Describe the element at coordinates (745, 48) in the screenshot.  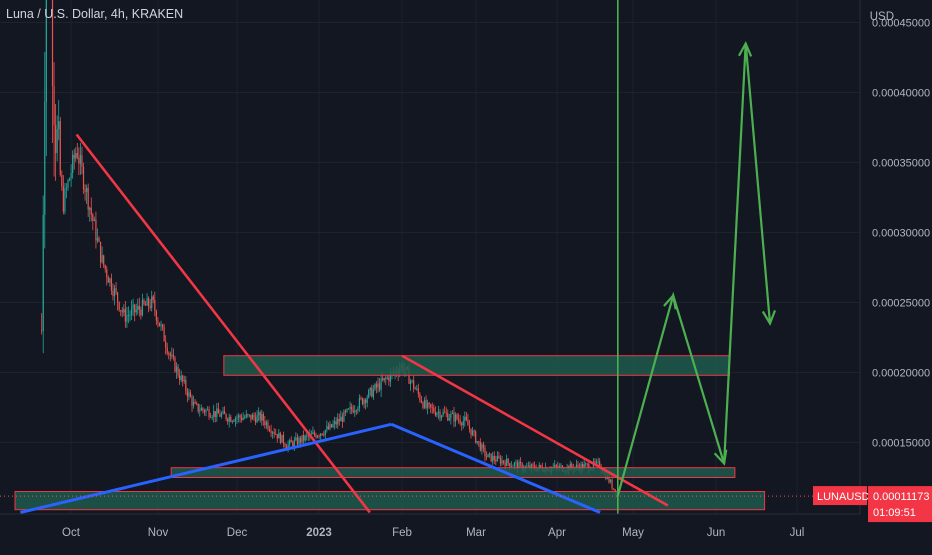
I see `projection-arrowhead` at that location.